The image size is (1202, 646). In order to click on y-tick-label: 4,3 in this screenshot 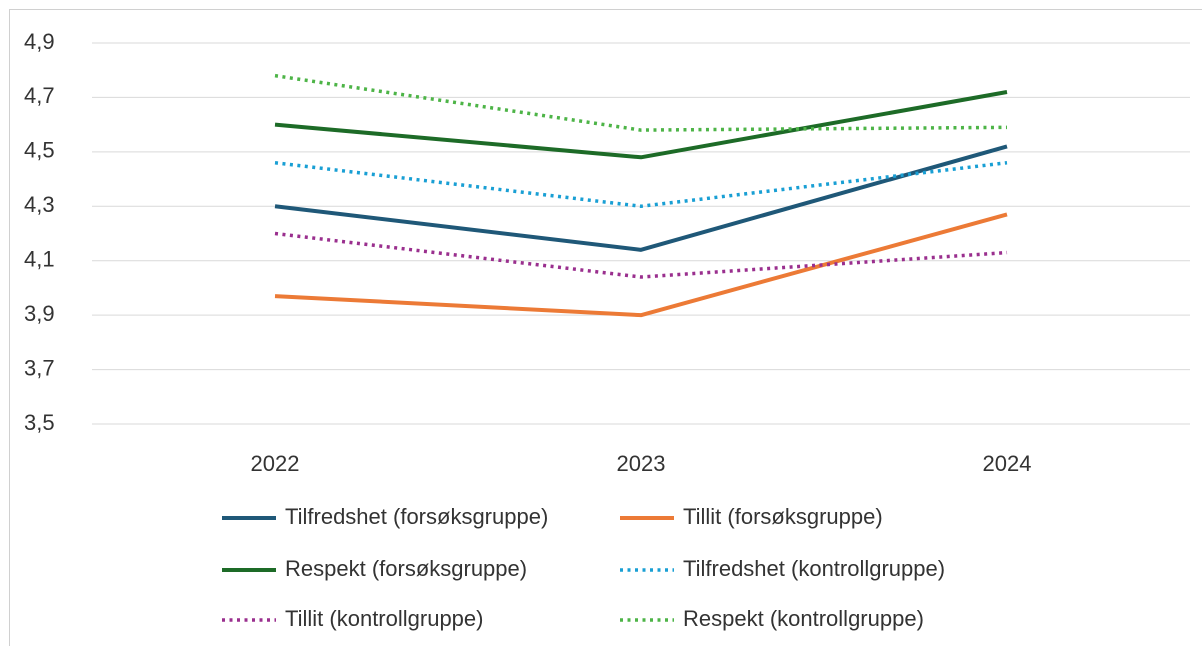, I will do `click(39, 204)`.